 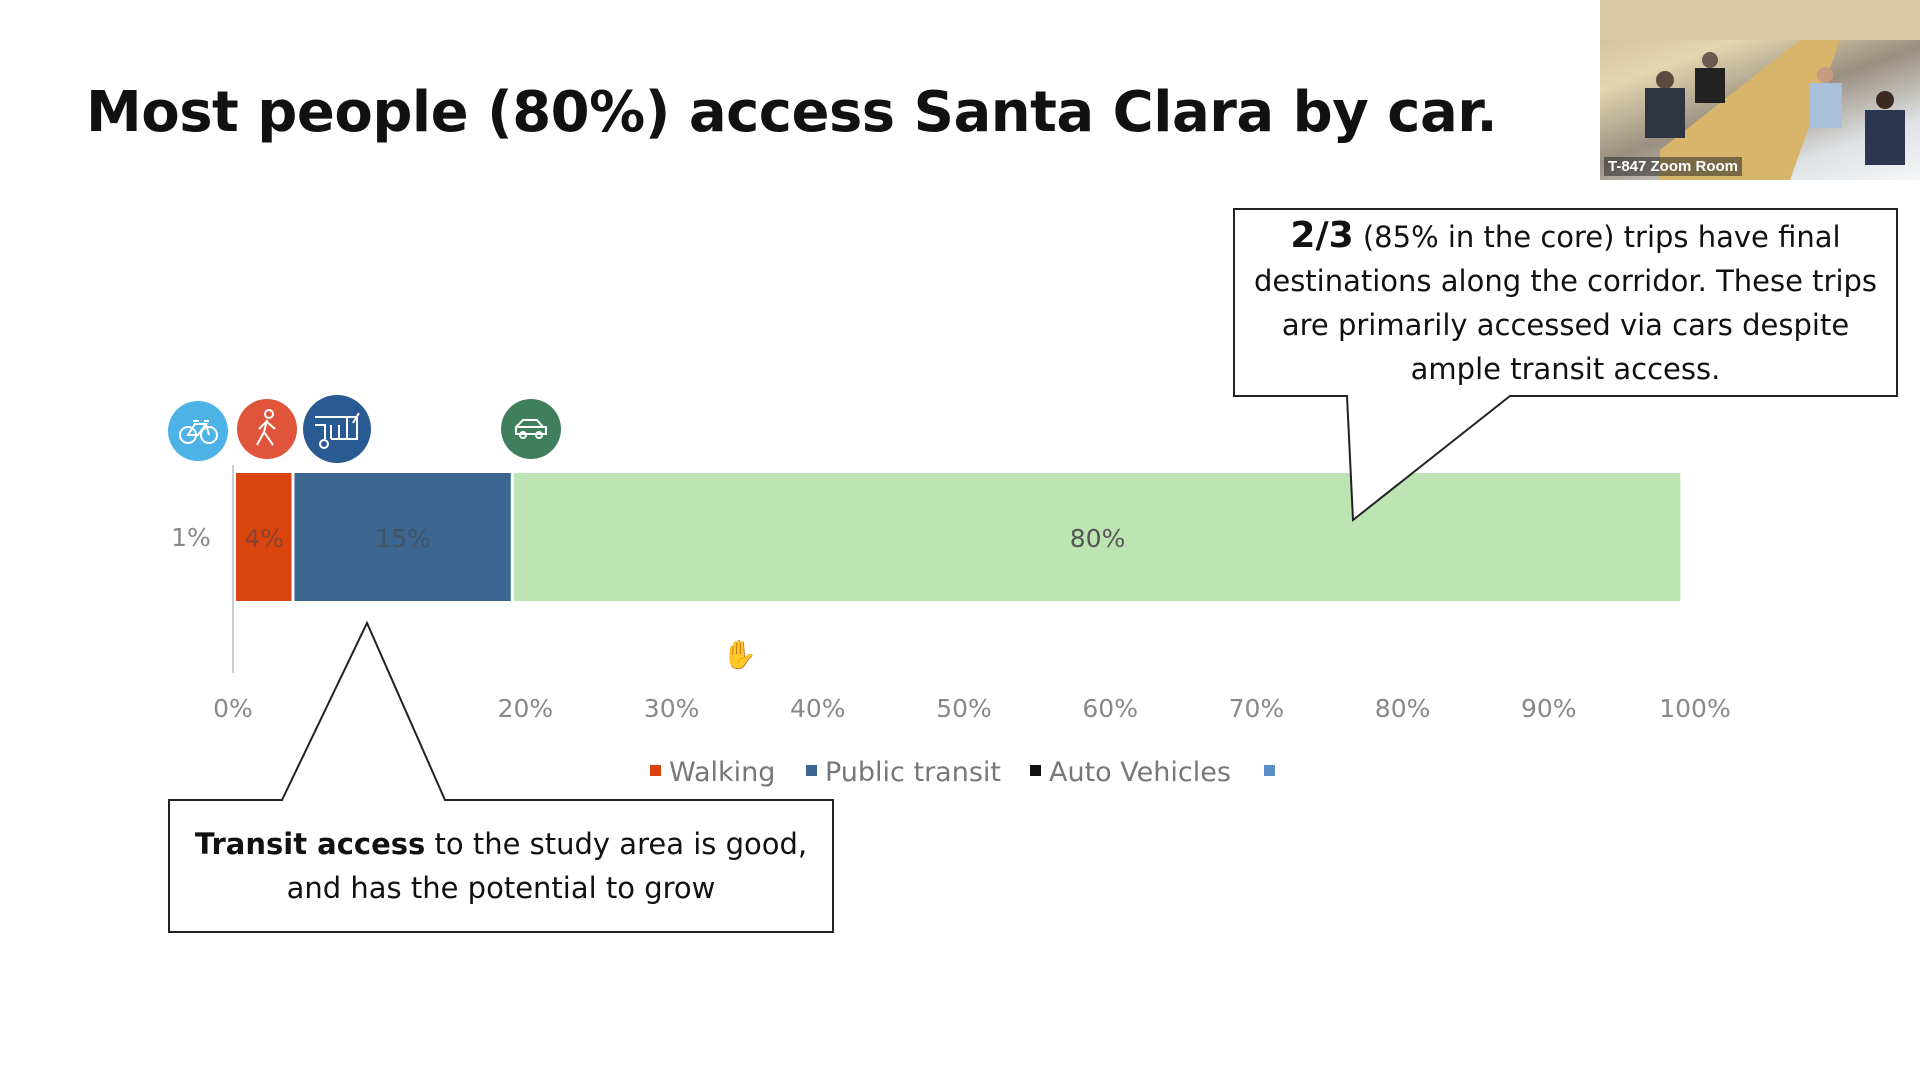 I want to click on callout-top-right-box, so click(x=1565, y=365).